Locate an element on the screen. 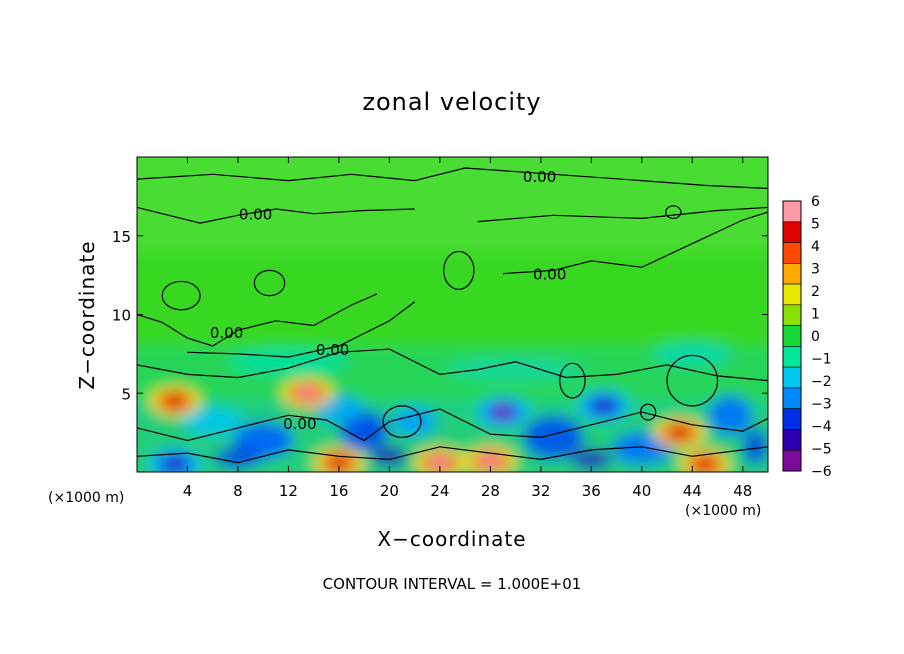  x-tick-label-2: 12 is located at coordinates (288, 491).